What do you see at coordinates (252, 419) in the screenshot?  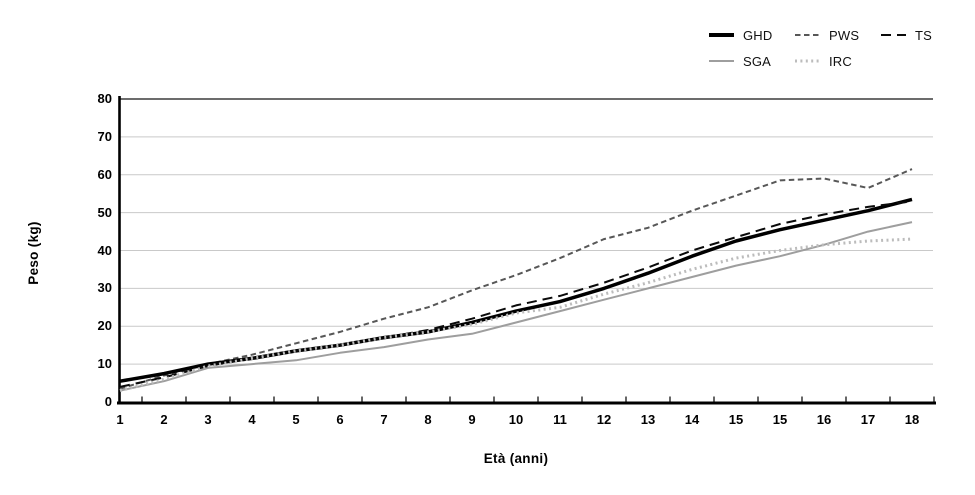 I see `x-tick-label-3: 4` at bounding box center [252, 419].